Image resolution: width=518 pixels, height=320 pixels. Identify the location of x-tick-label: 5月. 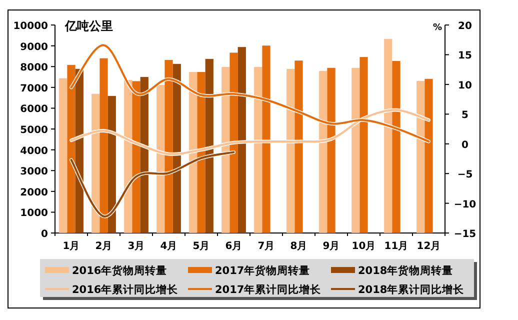
(201, 246).